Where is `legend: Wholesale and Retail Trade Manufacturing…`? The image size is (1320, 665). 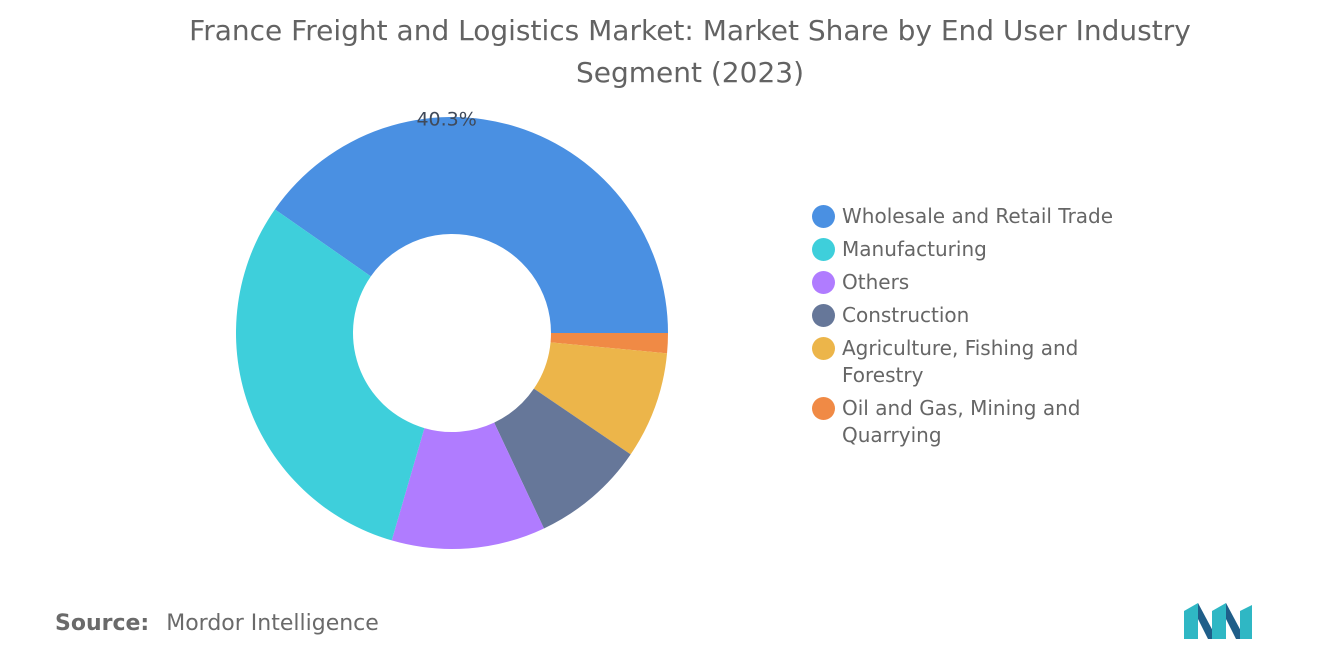
legend: Wholesale and Retail Trade Manufacturing… is located at coordinates (987, 329).